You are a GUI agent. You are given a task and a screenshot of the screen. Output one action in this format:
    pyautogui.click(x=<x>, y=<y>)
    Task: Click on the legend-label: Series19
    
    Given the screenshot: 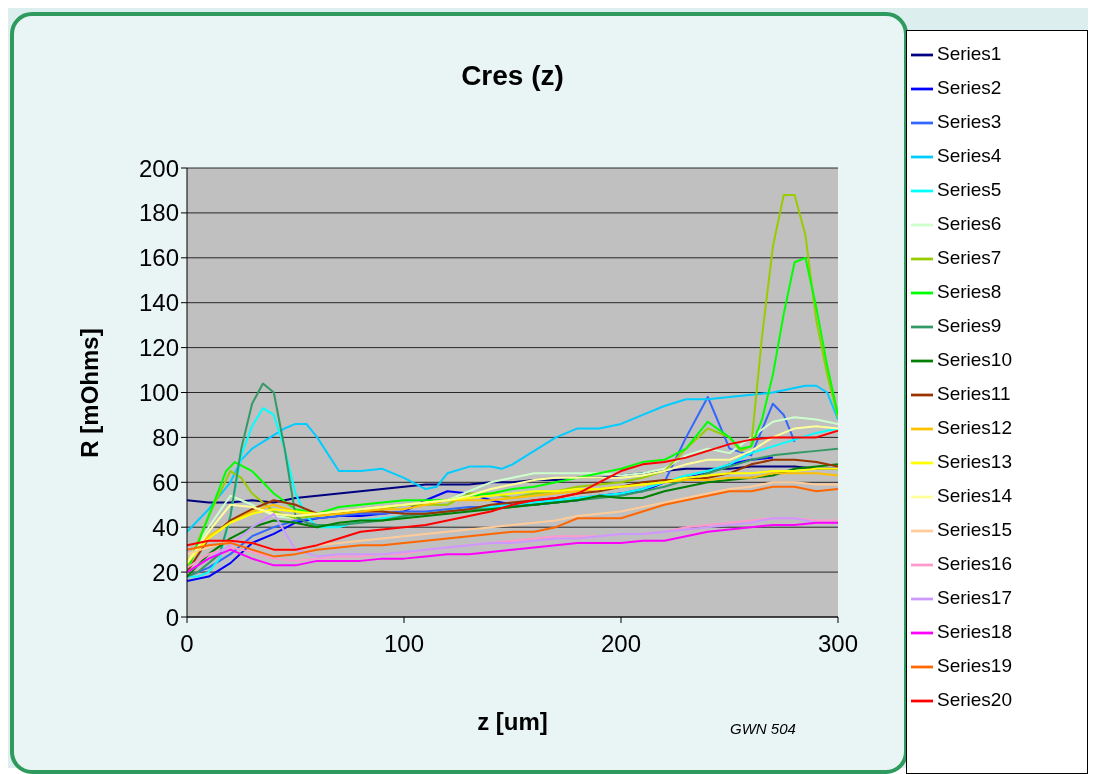 What is the action you would take?
    pyautogui.click(x=974, y=665)
    